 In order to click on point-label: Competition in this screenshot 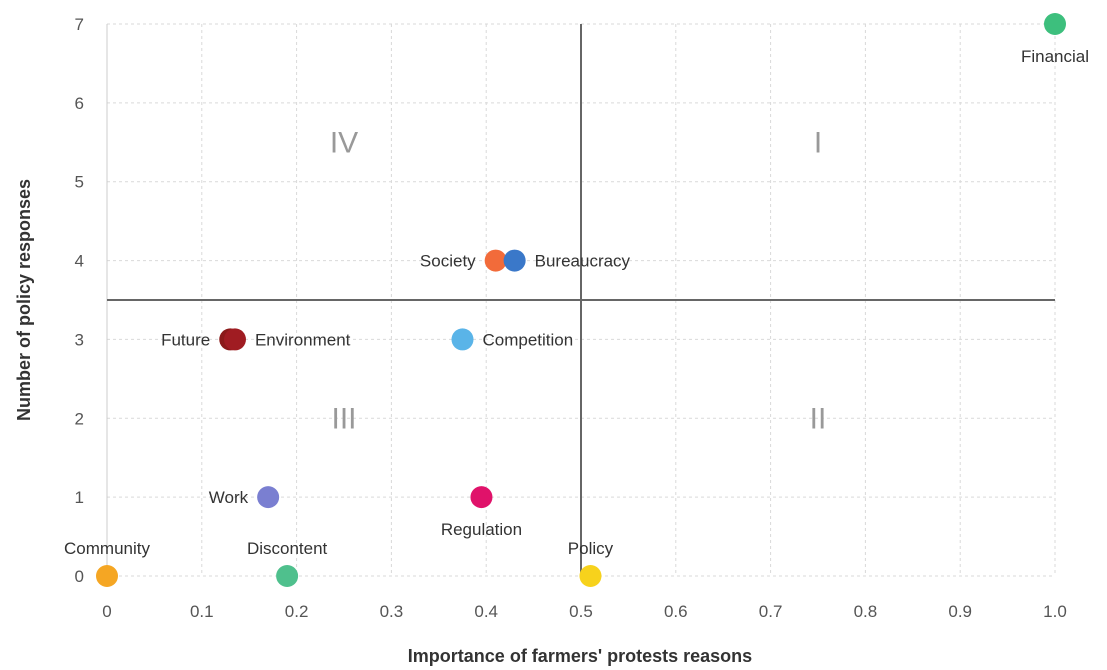, I will do `click(528, 339)`.